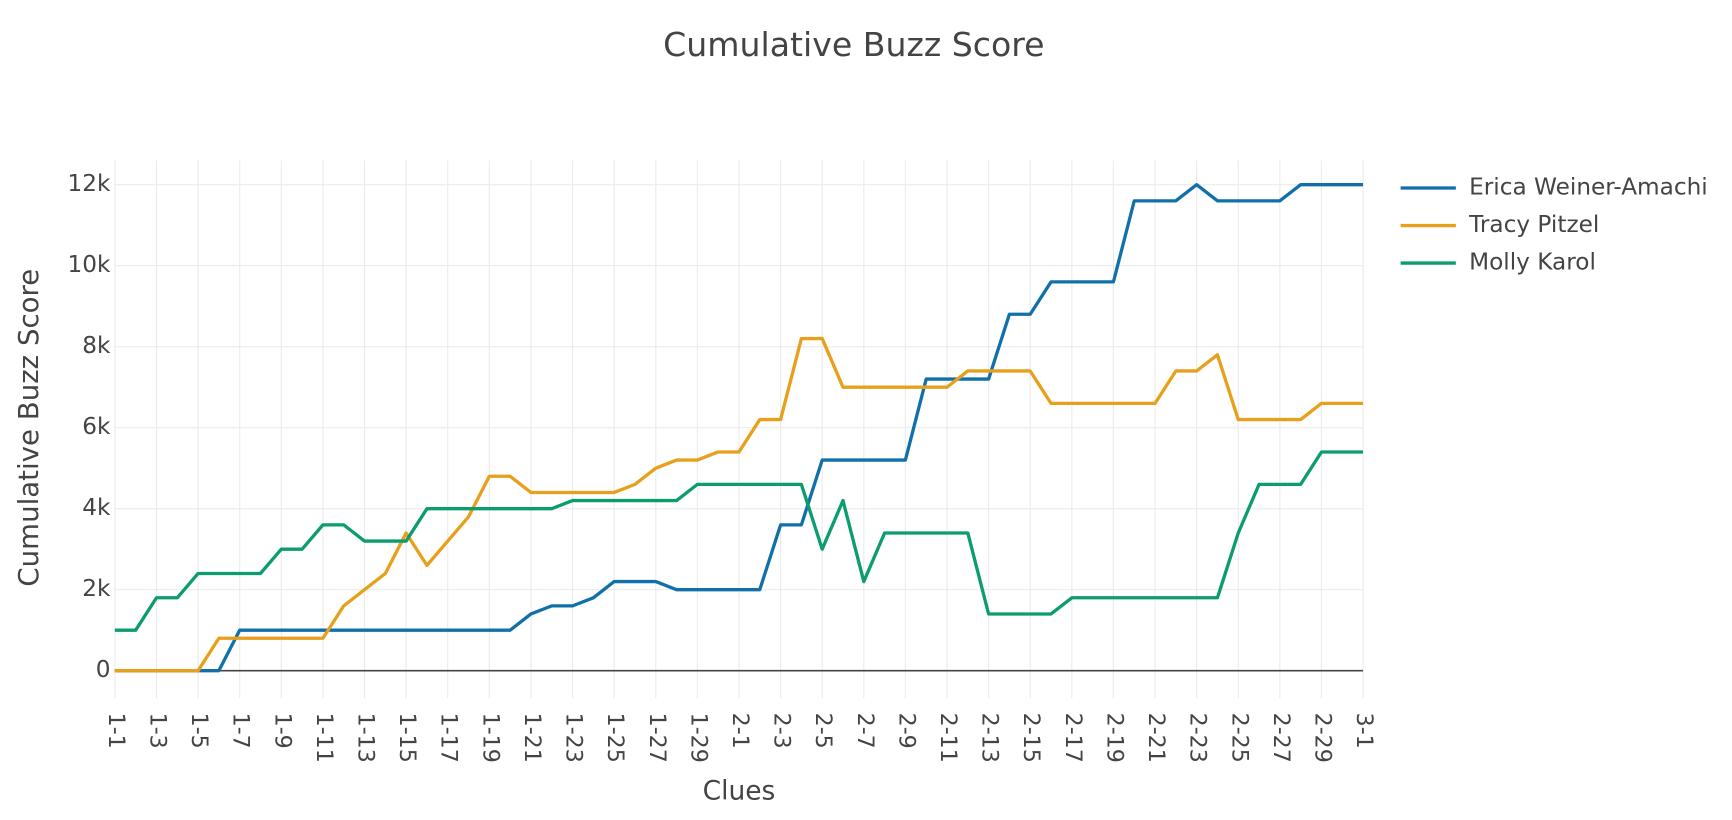 The width and height of the screenshot is (1732, 820). What do you see at coordinates (1364, 731) in the screenshot?
I see `x-tick-label: 3-1` at bounding box center [1364, 731].